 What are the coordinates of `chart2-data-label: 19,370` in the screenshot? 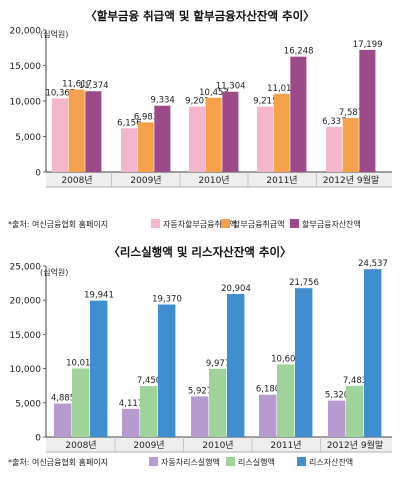 It's located at (167, 300).